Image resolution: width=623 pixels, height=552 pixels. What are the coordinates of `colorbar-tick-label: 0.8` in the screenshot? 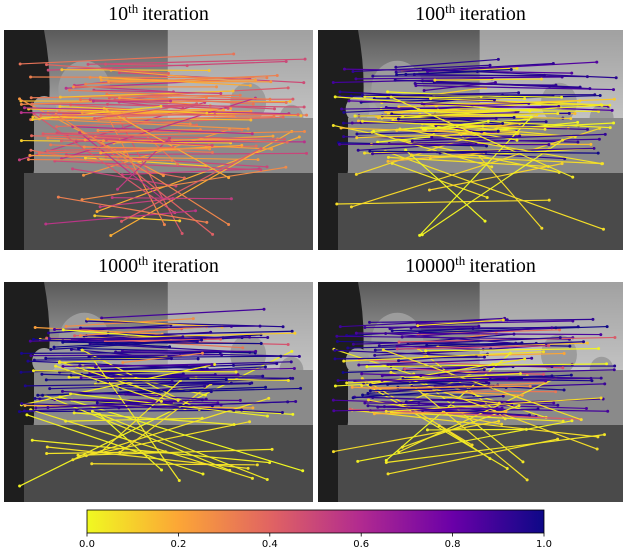 It's located at (453, 544).